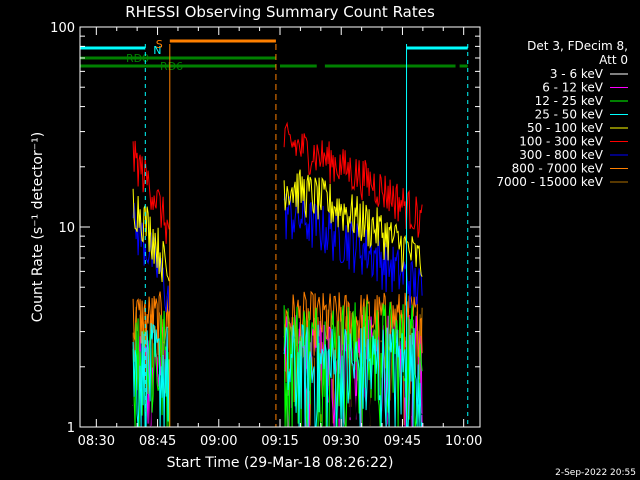  Describe the element at coordinates (561, 155) in the screenshot. I see `legend-label-6: 300 - 800 keV` at that location.